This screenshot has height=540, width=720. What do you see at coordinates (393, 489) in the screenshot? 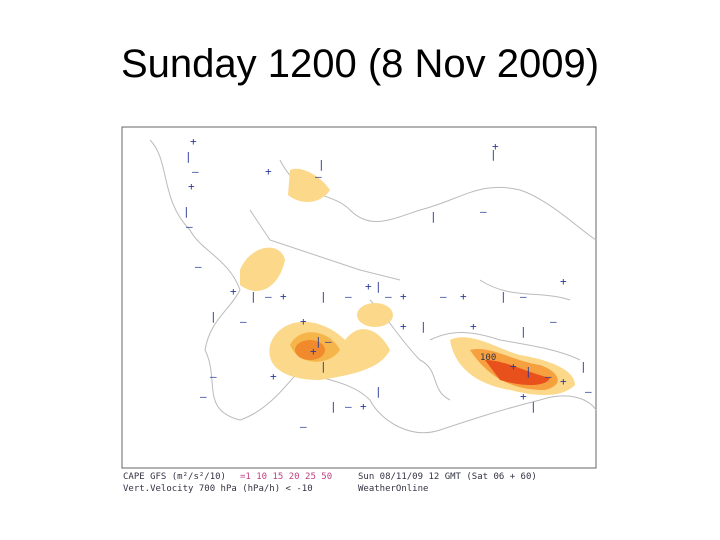
I see `caption: WeatherOnline` at bounding box center [393, 489].